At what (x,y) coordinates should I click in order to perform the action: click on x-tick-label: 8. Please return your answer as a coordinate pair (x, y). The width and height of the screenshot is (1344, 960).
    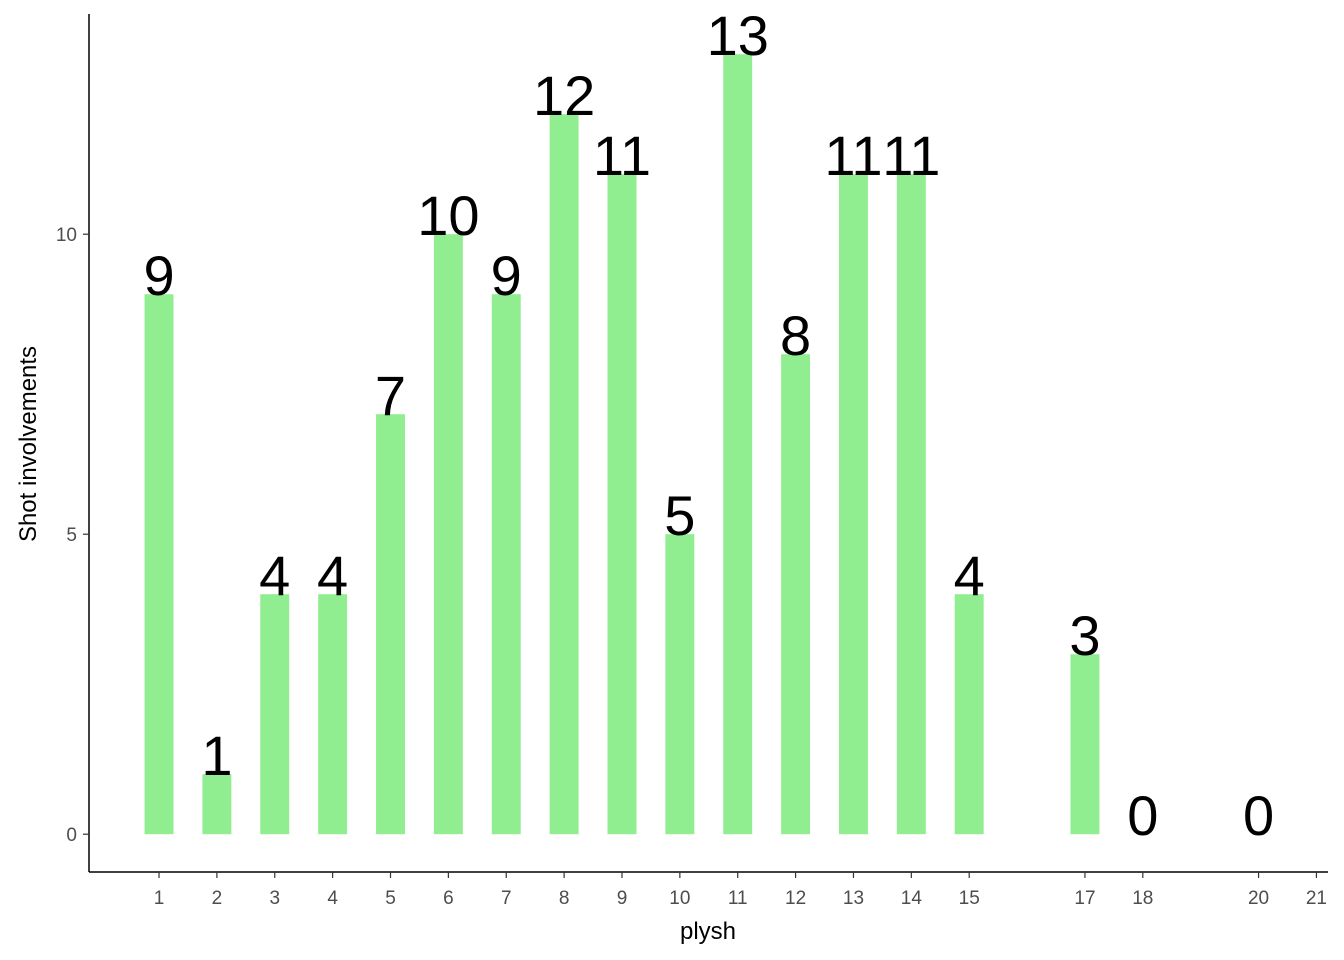
    Looking at the image, I should click on (564, 898).